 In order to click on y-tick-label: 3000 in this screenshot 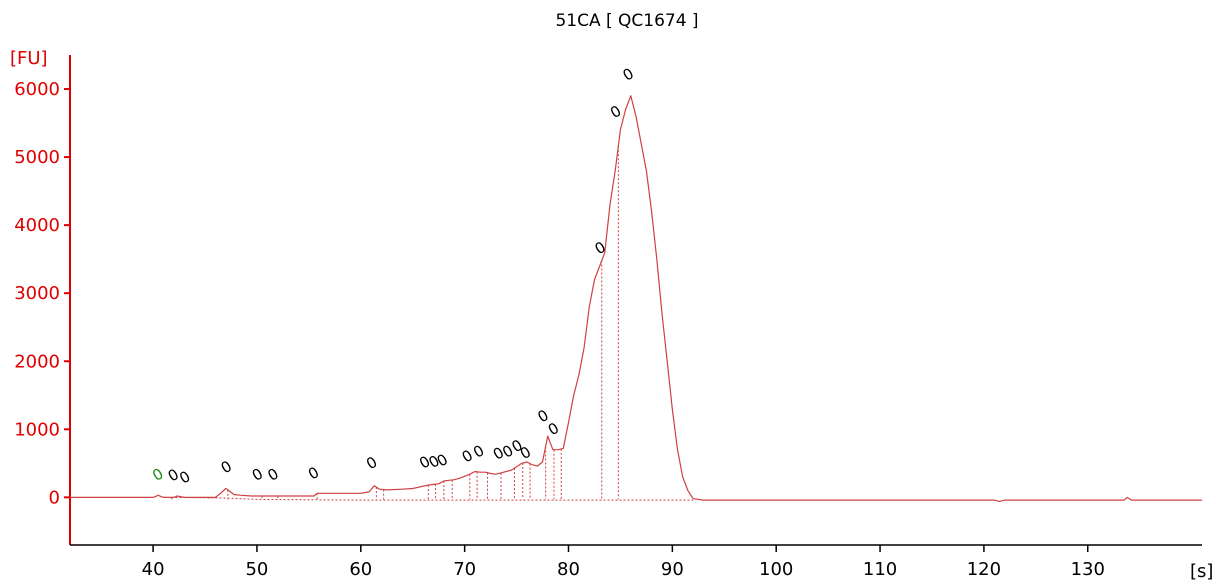, I will do `click(37, 293)`.